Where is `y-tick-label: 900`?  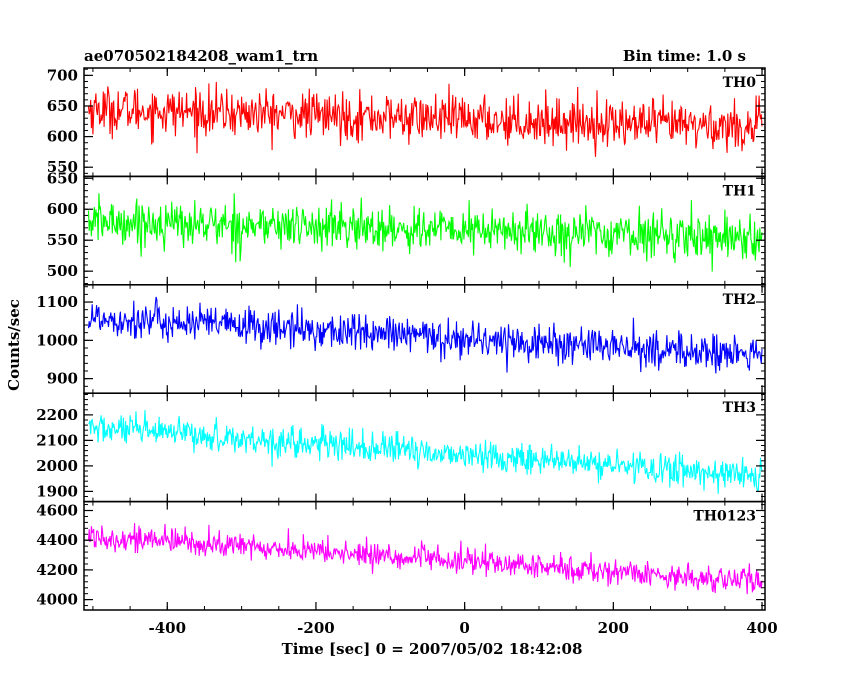
y-tick-label: 900 is located at coordinates (62, 379).